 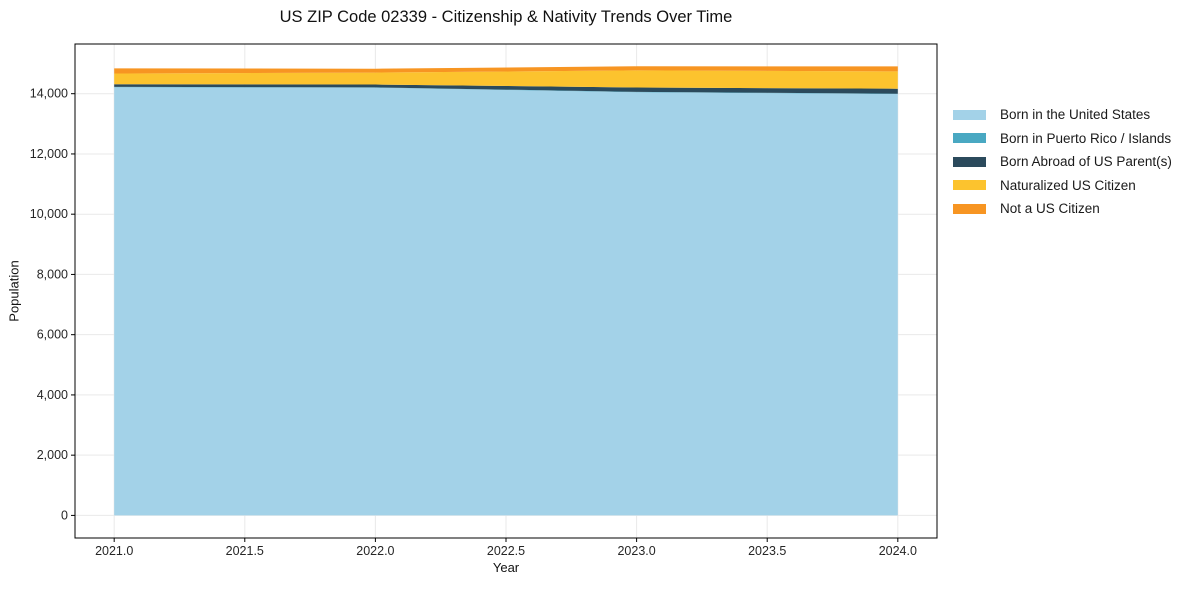 I want to click on y-tick-label: 6,000, so click(x=52, y=335).